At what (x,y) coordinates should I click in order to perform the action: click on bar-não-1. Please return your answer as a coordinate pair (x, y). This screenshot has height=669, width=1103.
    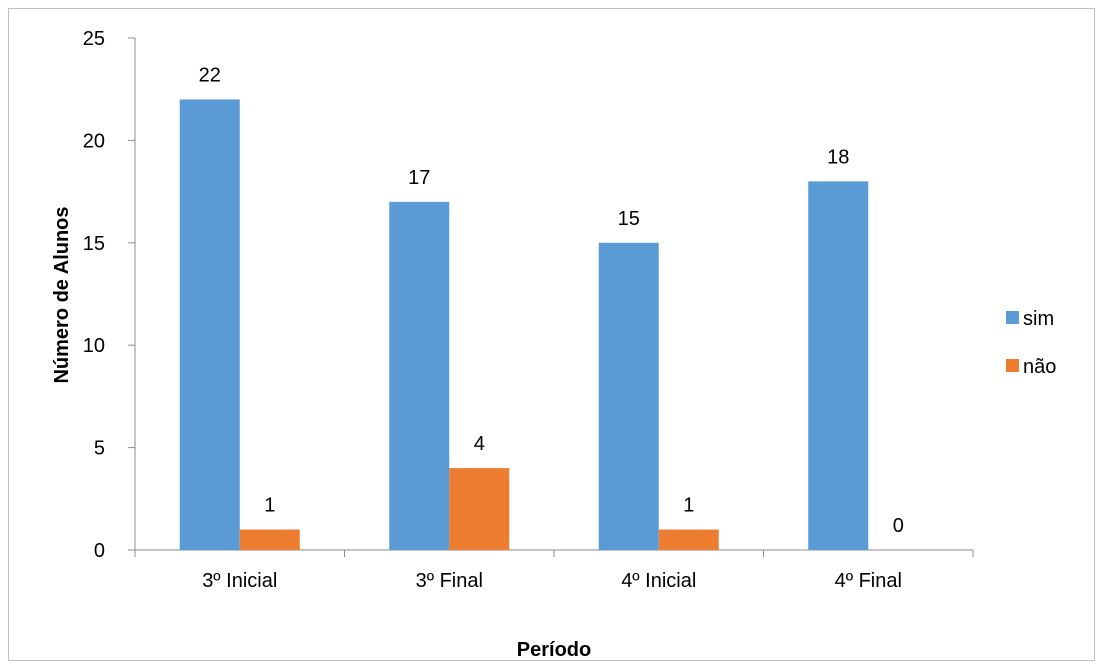
    Looking at the image, I should click on (269, 539).